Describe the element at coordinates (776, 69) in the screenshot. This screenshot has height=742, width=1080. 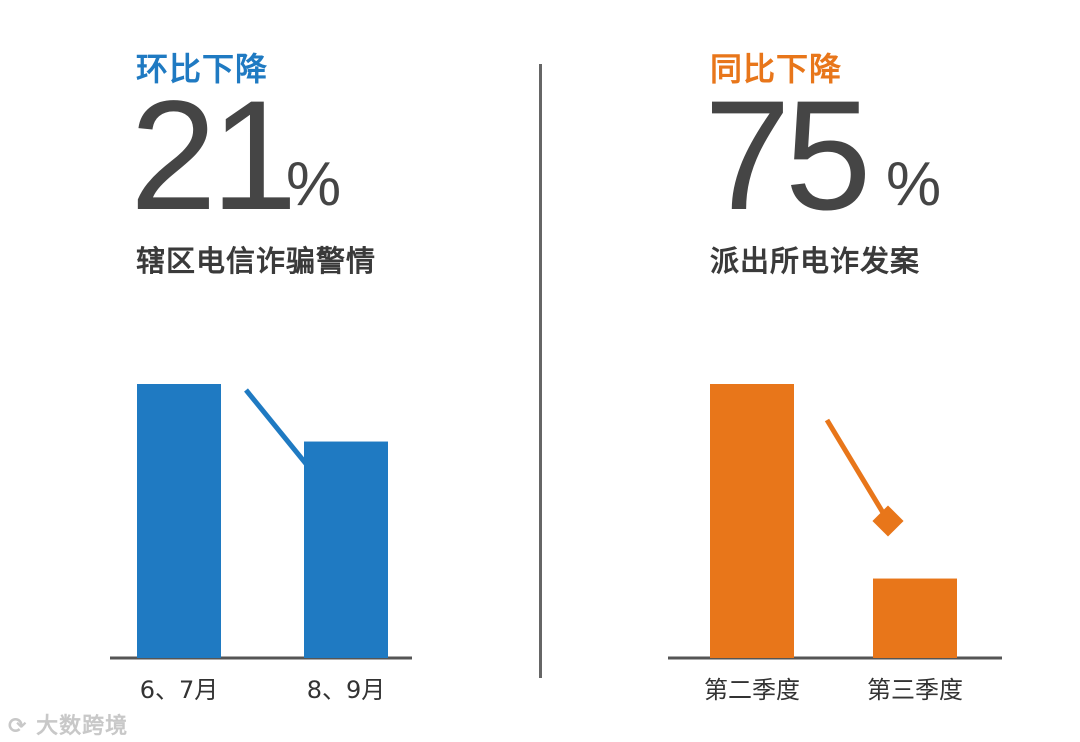
I see `right-subtitle: 同比下降` at that location.